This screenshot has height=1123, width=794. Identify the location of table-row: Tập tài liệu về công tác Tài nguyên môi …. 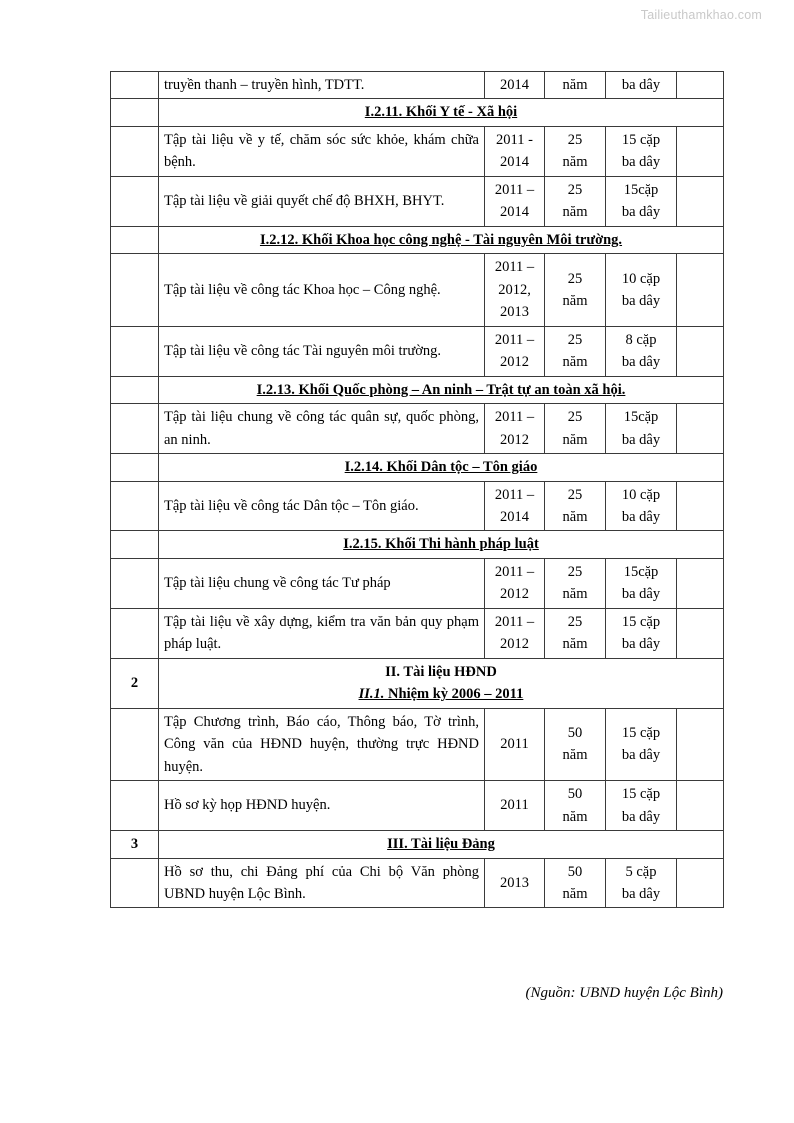
(417, 351).